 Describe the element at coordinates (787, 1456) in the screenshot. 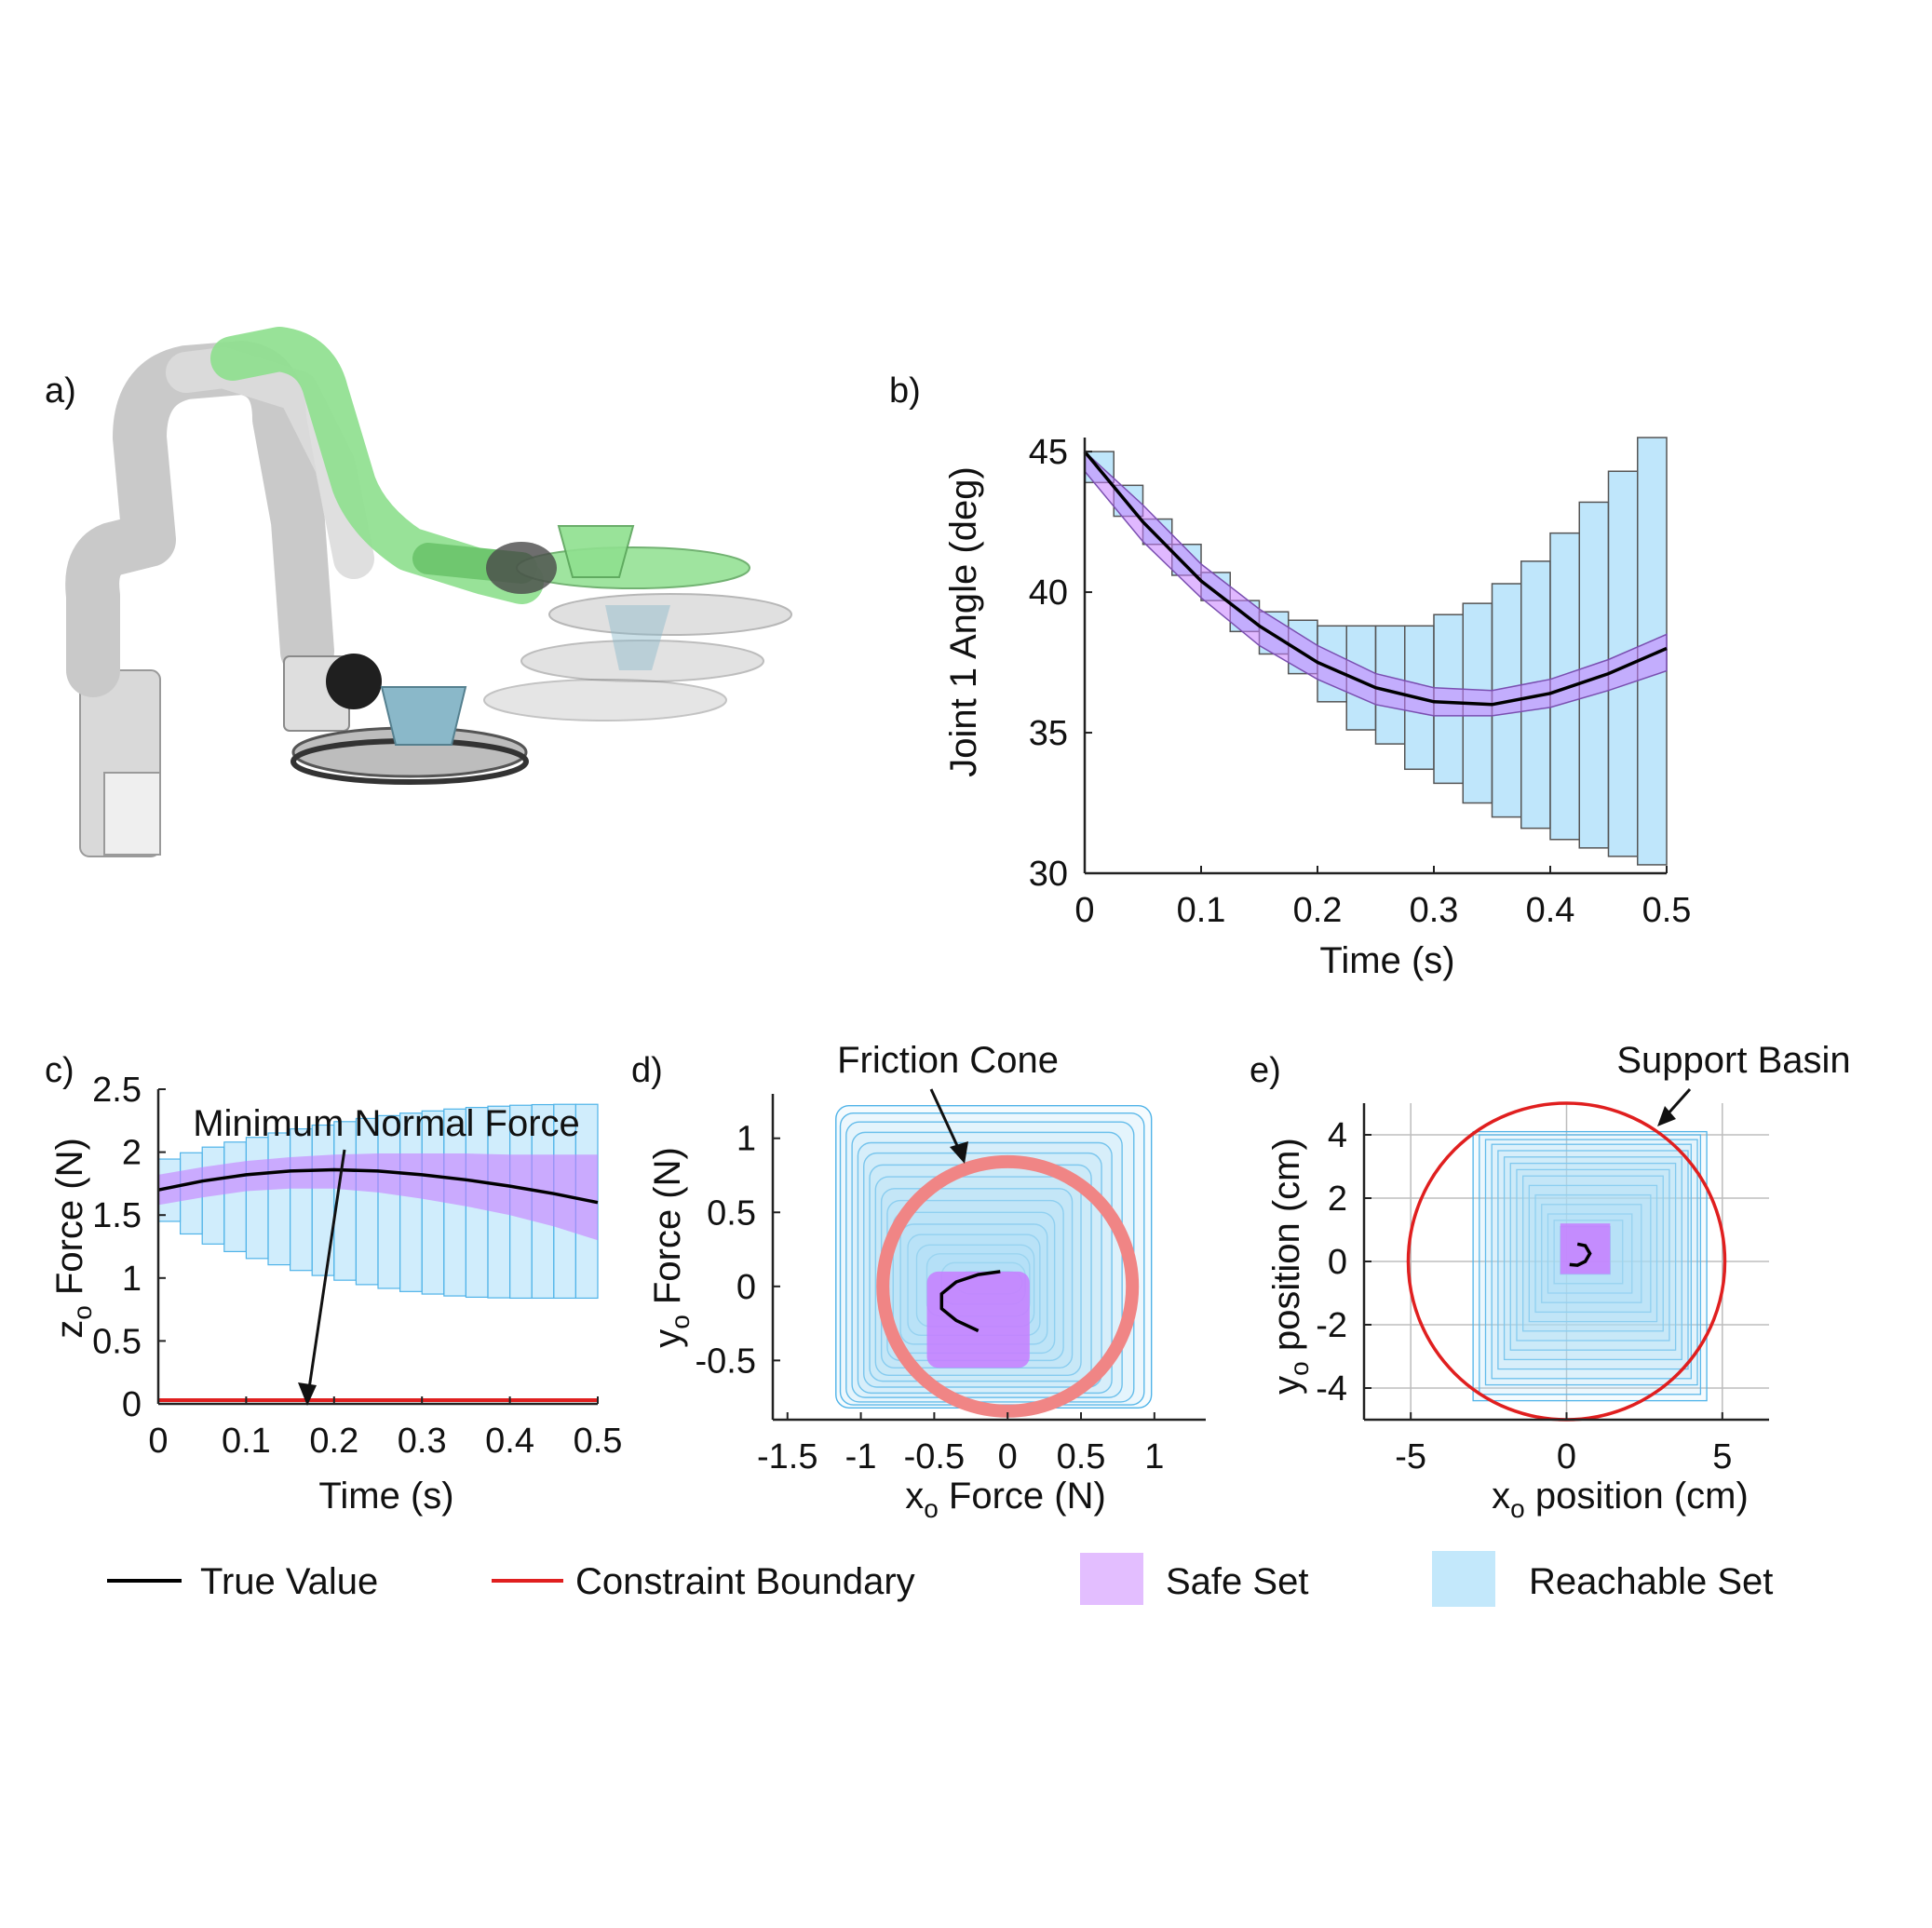

I see `d-x-tick-label: -1.5` at that location.